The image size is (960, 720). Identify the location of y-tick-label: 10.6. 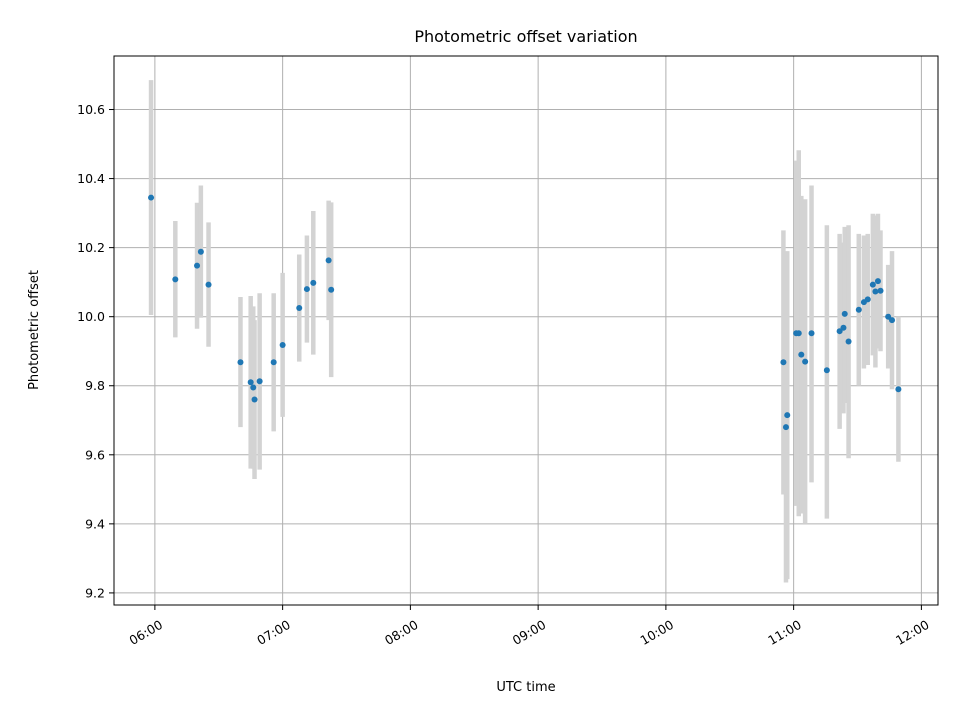
(91, 109).